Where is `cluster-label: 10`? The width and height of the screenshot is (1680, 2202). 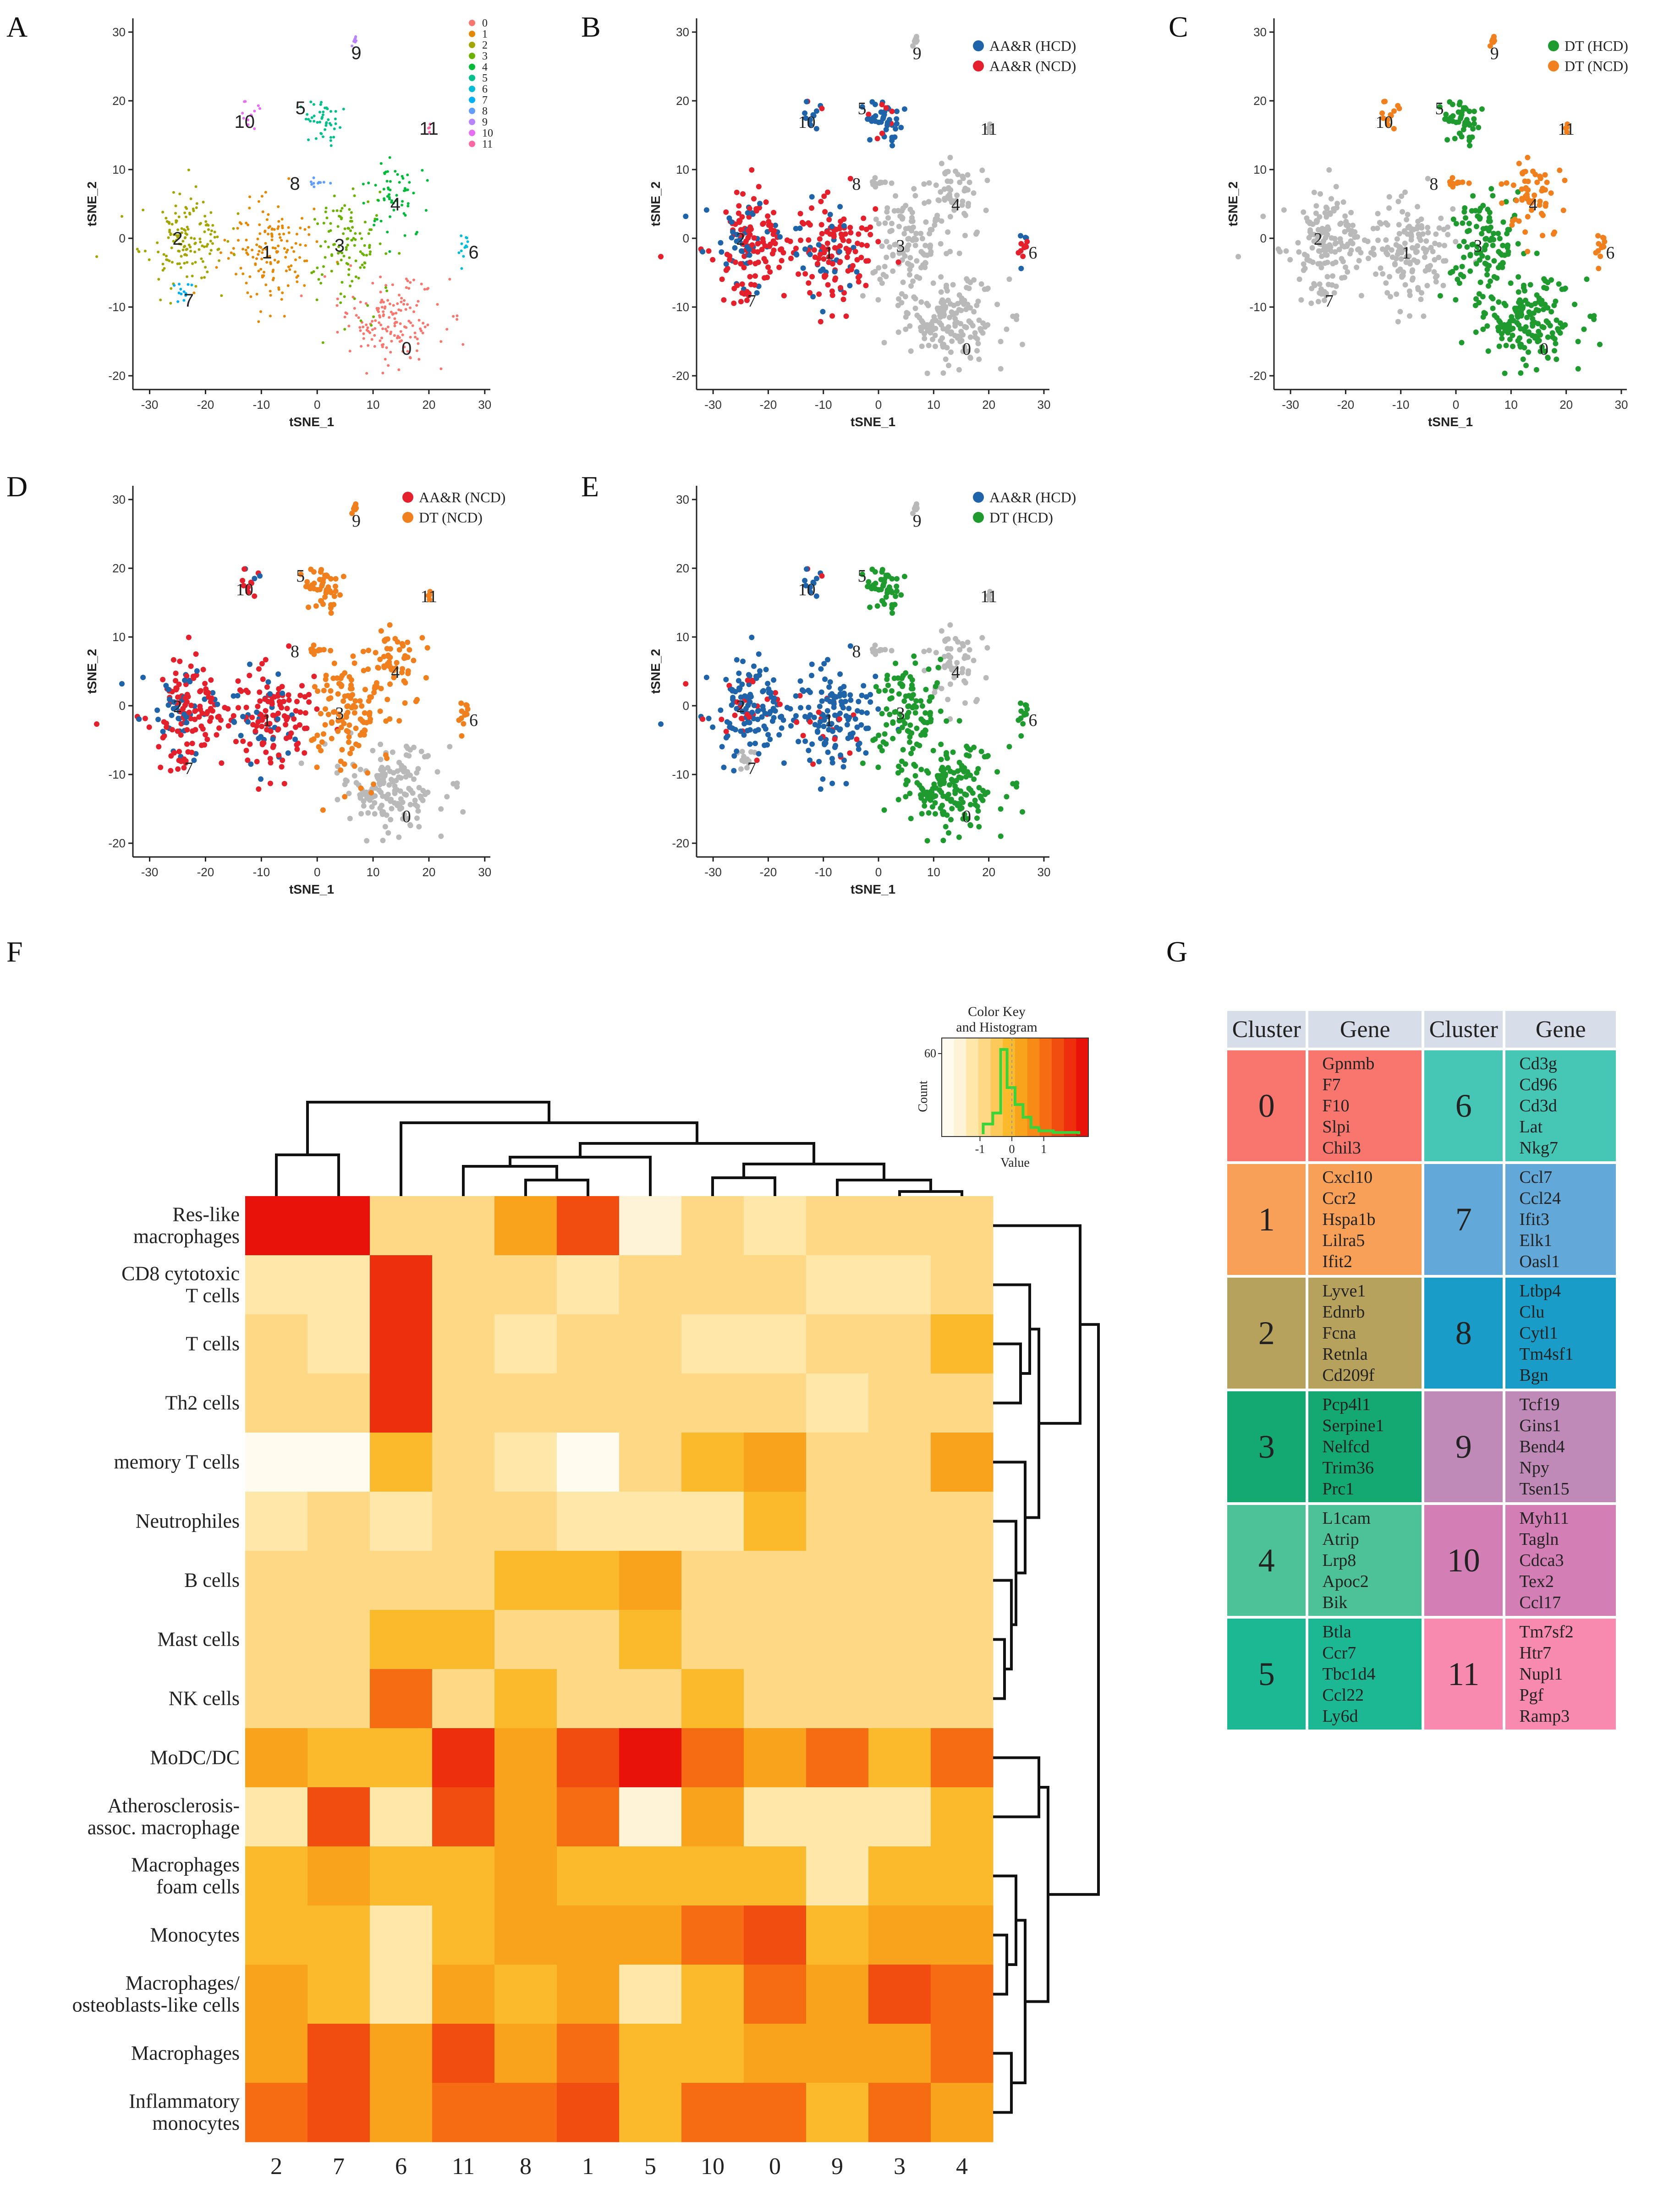 cluster-label: 10 is located at coordinates (1384, 122).